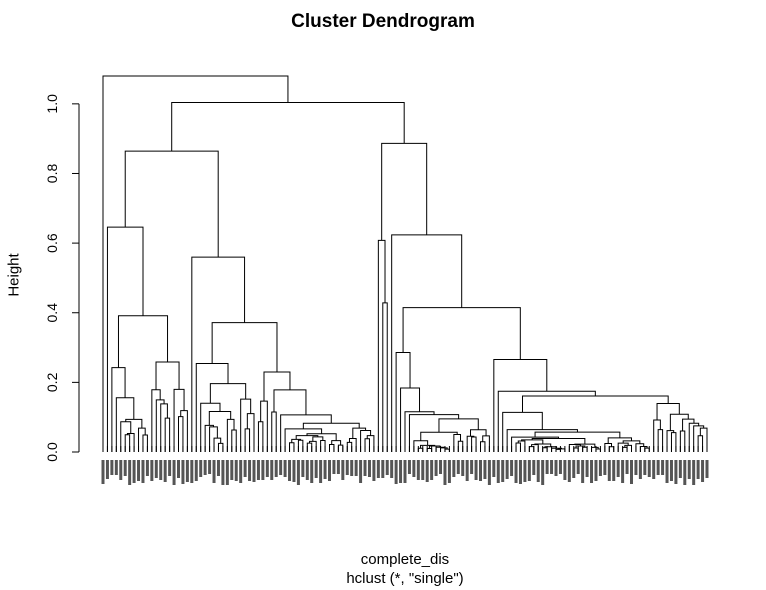 Image resolution: width=766 pixels, height=590 pixels. Describe the element at coordinates (383, 21) in the screenshot. I see `chart-title: Cluster Dendrogram` at that location.